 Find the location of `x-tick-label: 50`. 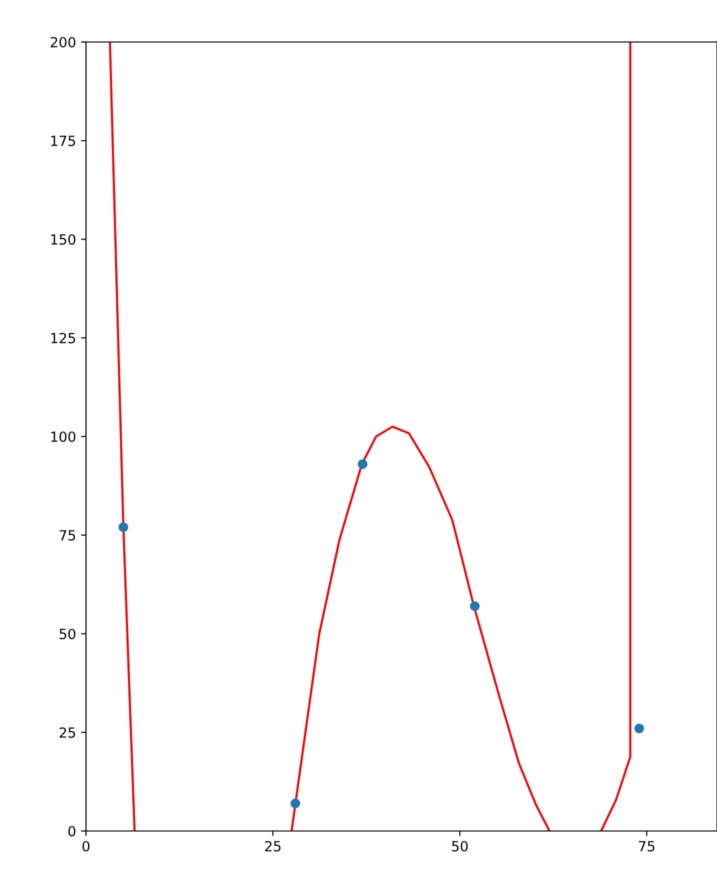

x-tick-label: 50 is located at coordinates (460, 846).